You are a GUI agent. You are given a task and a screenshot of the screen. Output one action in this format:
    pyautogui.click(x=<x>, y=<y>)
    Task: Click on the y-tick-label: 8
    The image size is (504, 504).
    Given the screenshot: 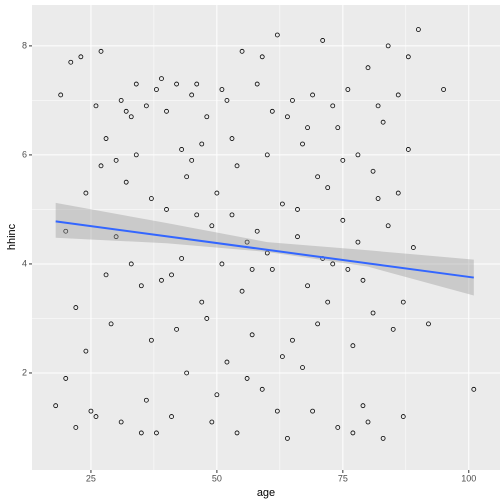 What is the action you would take?
    pyautogui.click(x=24, y=45)
    